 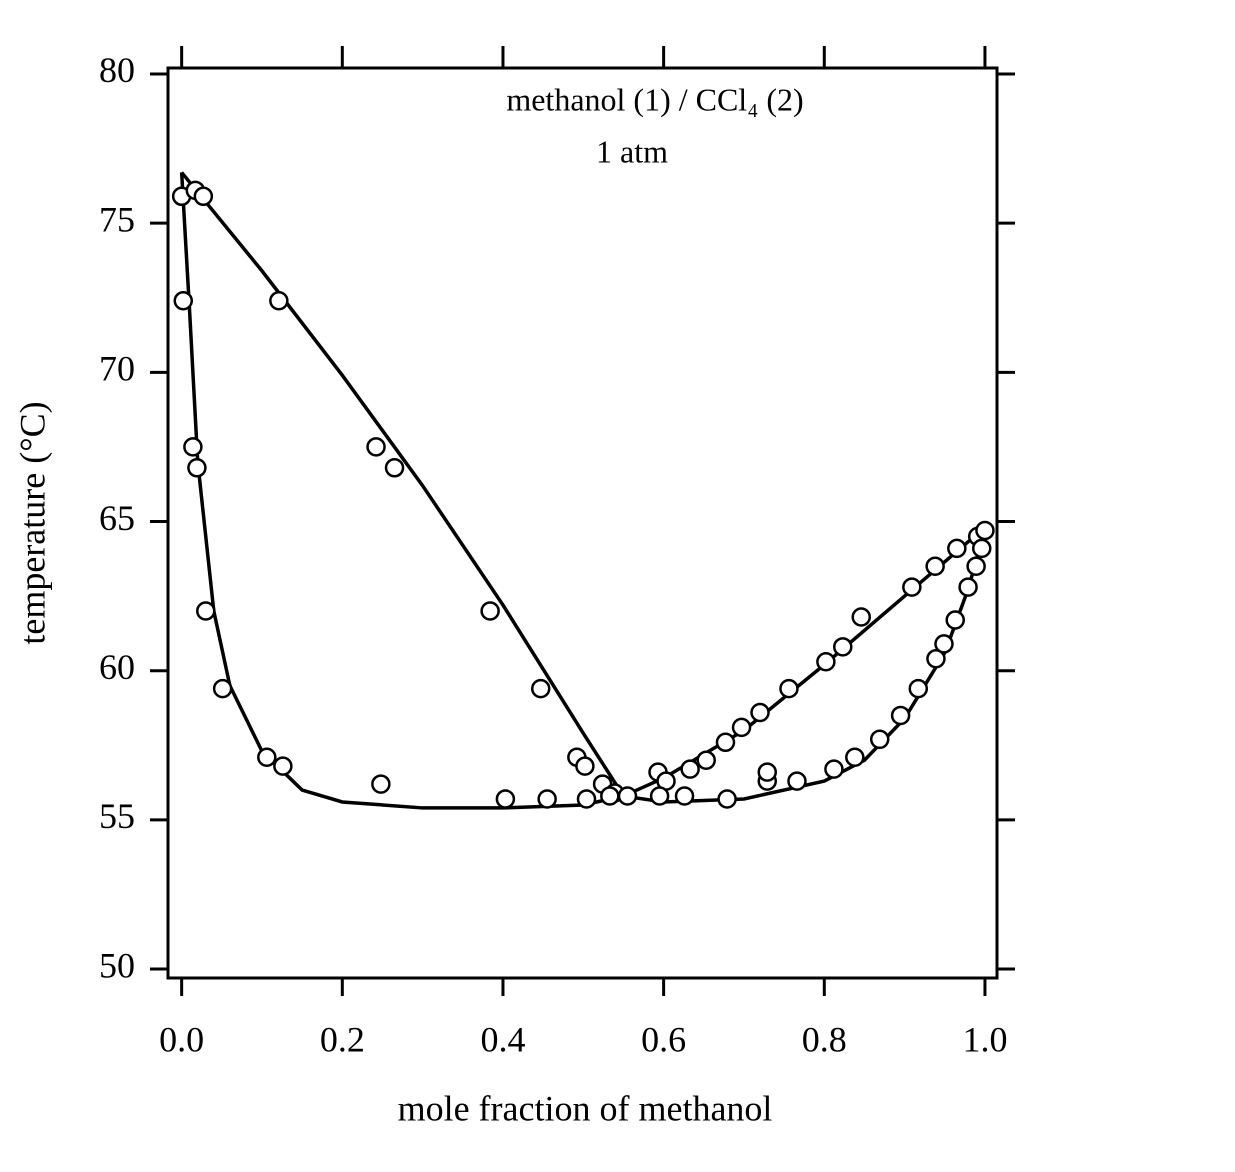 What do you see at coordinates (502, 1039) in the screenshot?
I see `x-tick-label: 0.4` at bounding box center [502, 1039].